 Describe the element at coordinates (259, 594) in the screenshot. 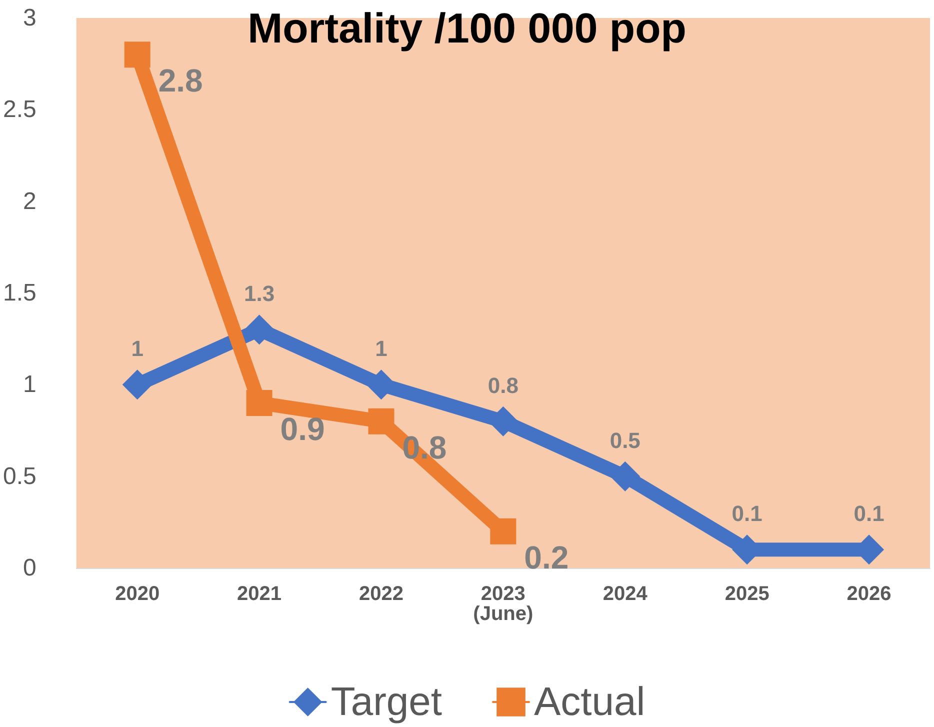

I see `x-tick-label: 2021` at that location.